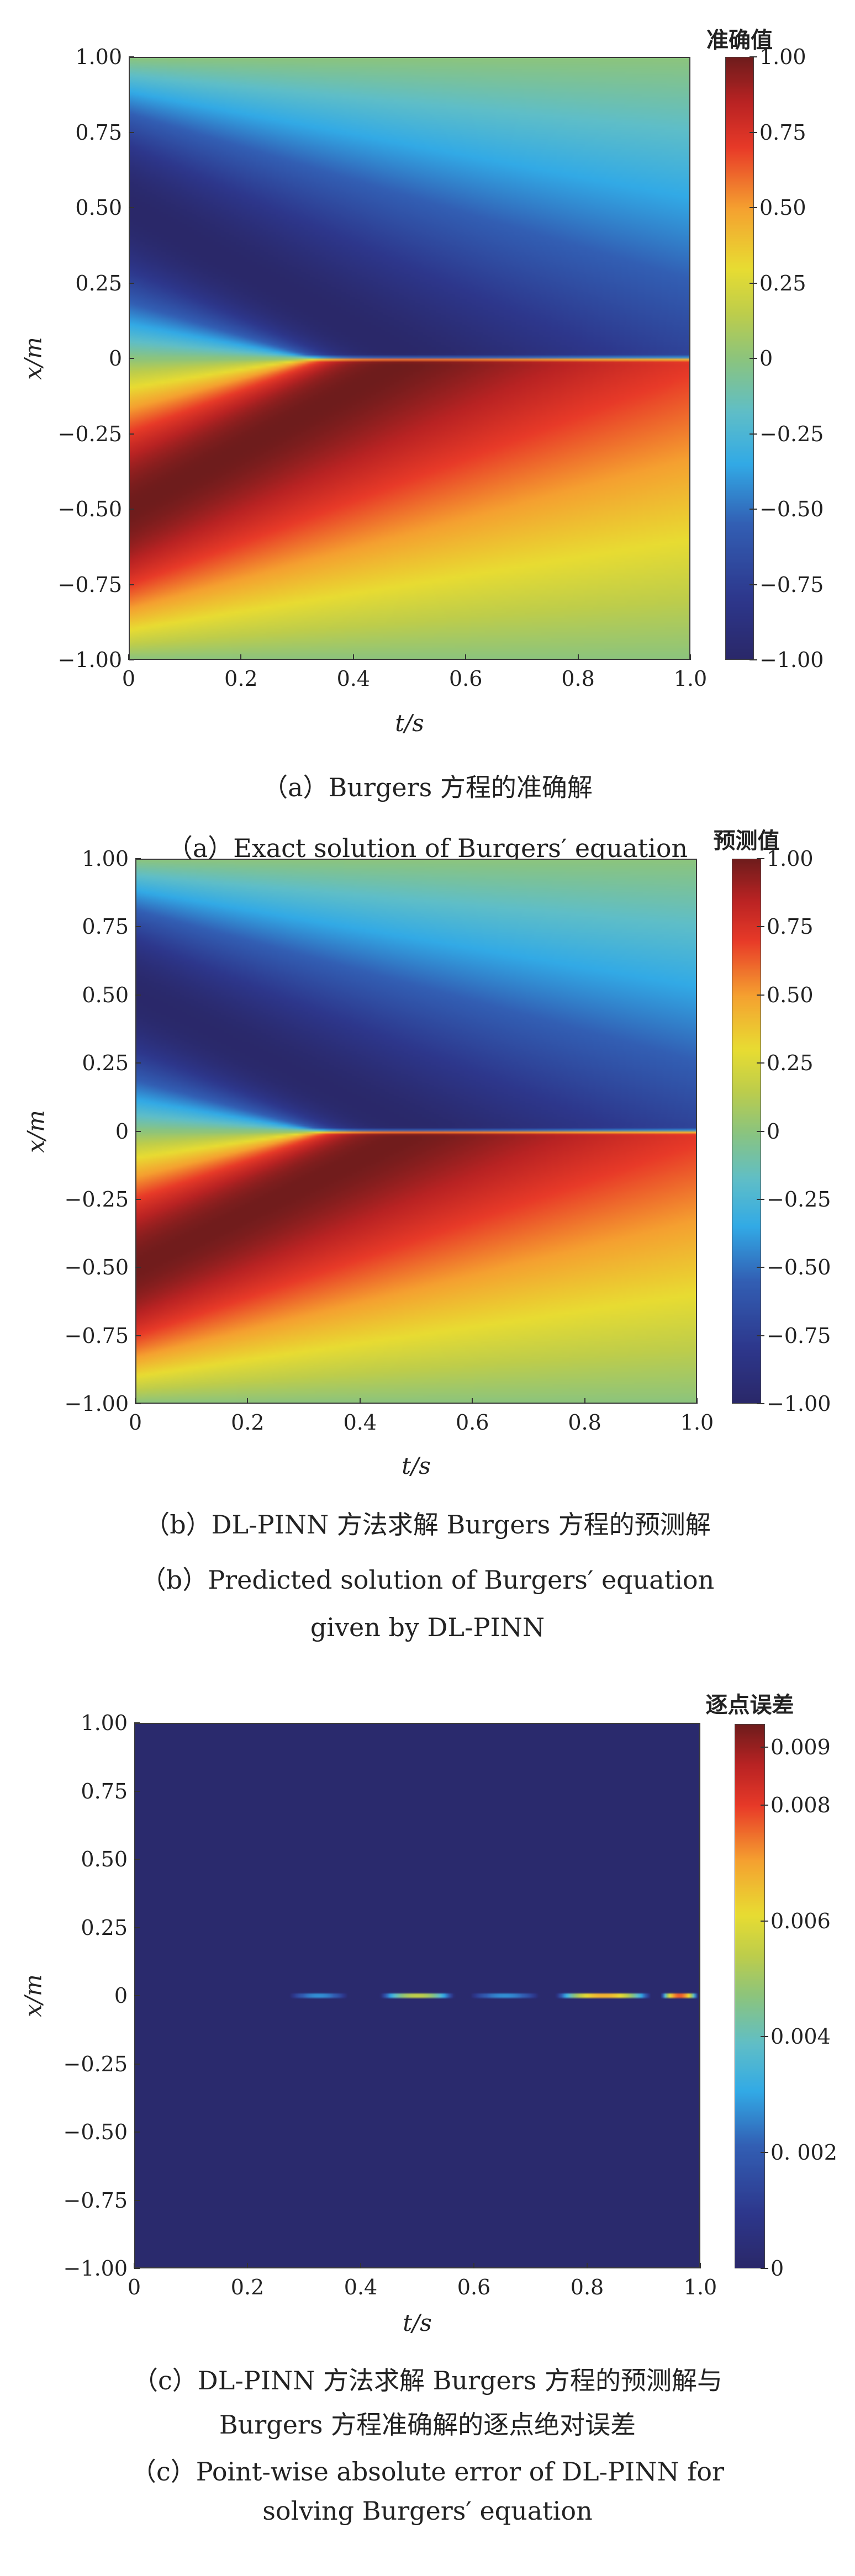 Image resolution: width=855 pixels, height=2576 pixels. What do you see at coordinates (353, 679) in the screenshot?
I see `x-tick-label: 0.4` at bounding box center [353, 679].